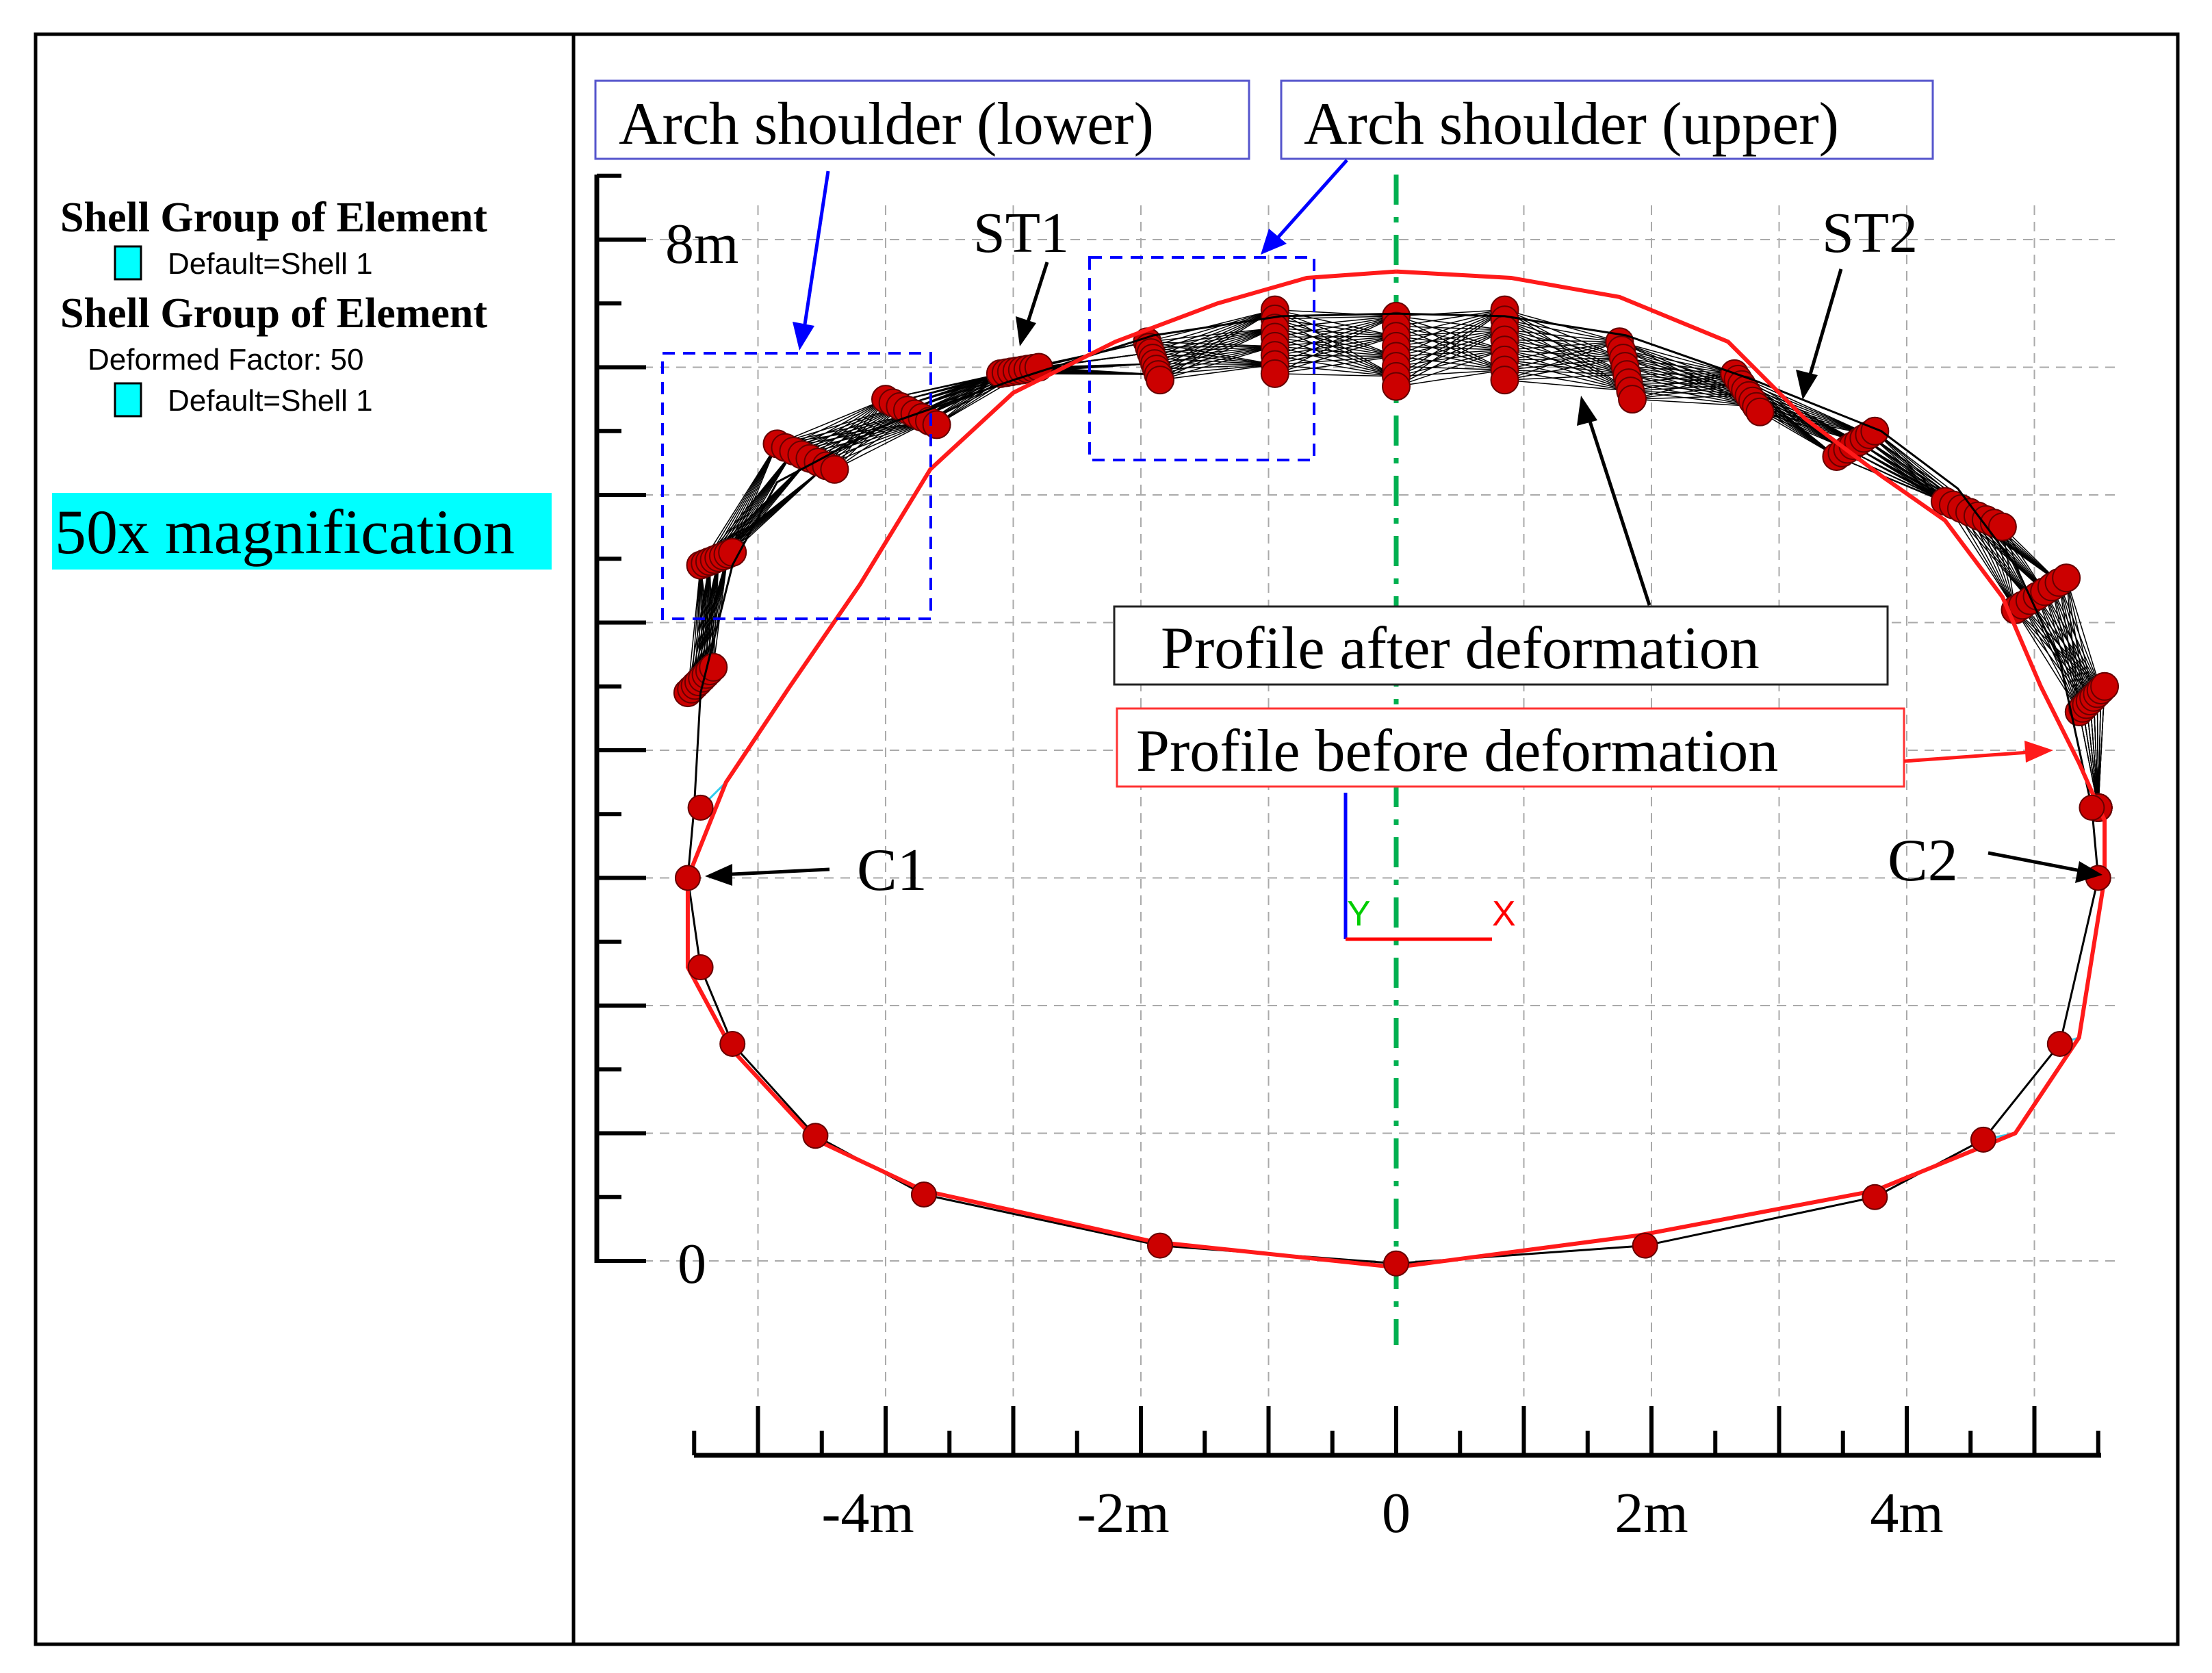  I want to click on profile-before-arrowhead, so click(2039, 752).